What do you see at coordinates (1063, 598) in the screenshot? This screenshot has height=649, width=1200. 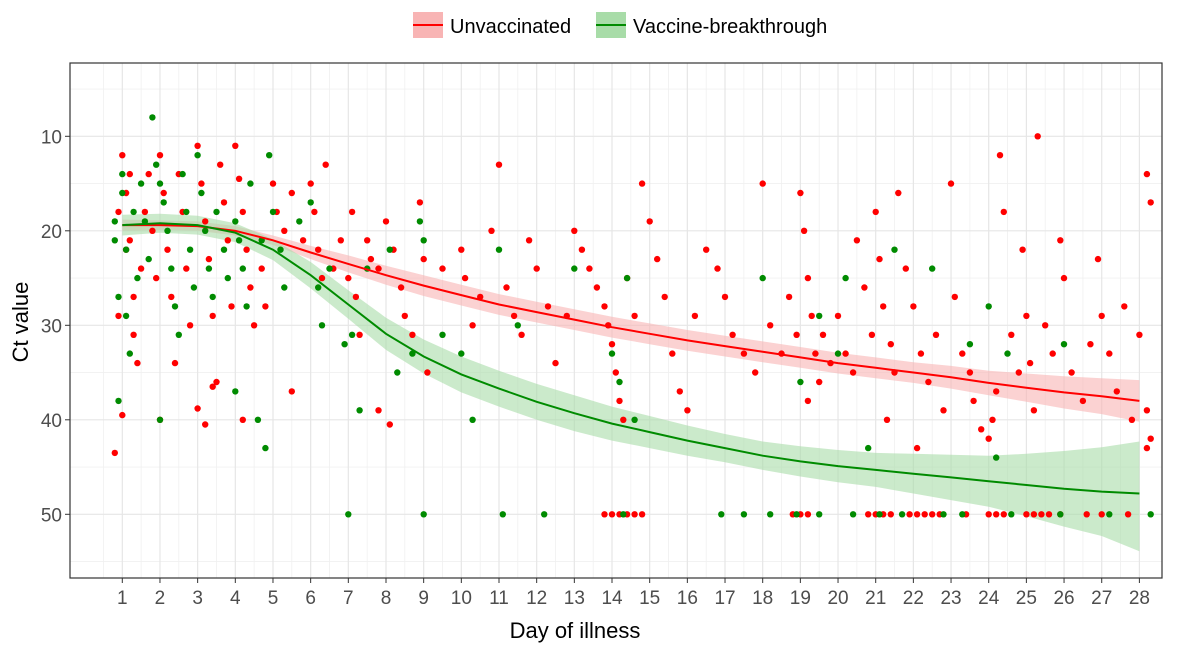 I see `x-tick-label: 26` at bounding box center [1063, 598].